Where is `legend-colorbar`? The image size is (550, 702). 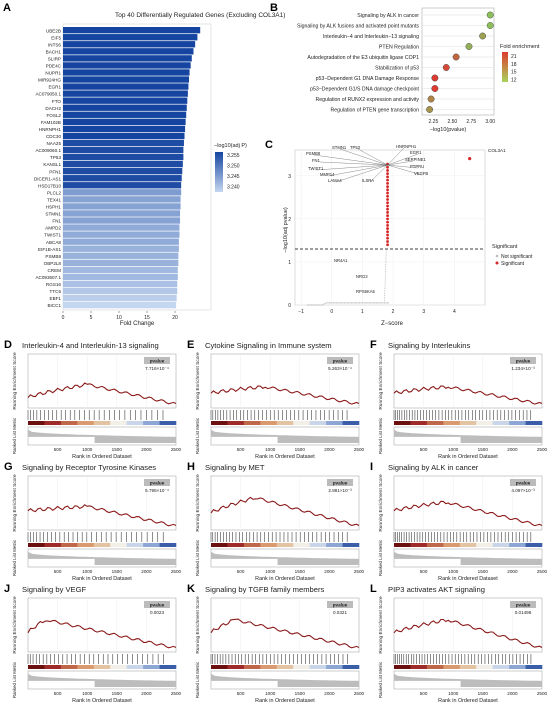 legend-colorbar is located at coordinates (505, 67).